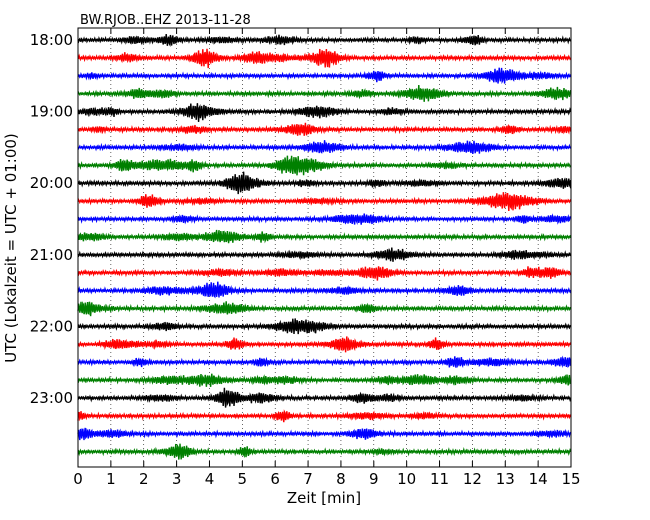 The height and width of the screenshot is (520, 650). Describe the element at coordinates (374, 479) in the screenshot. I see `x-tick-label: 9` at that location.